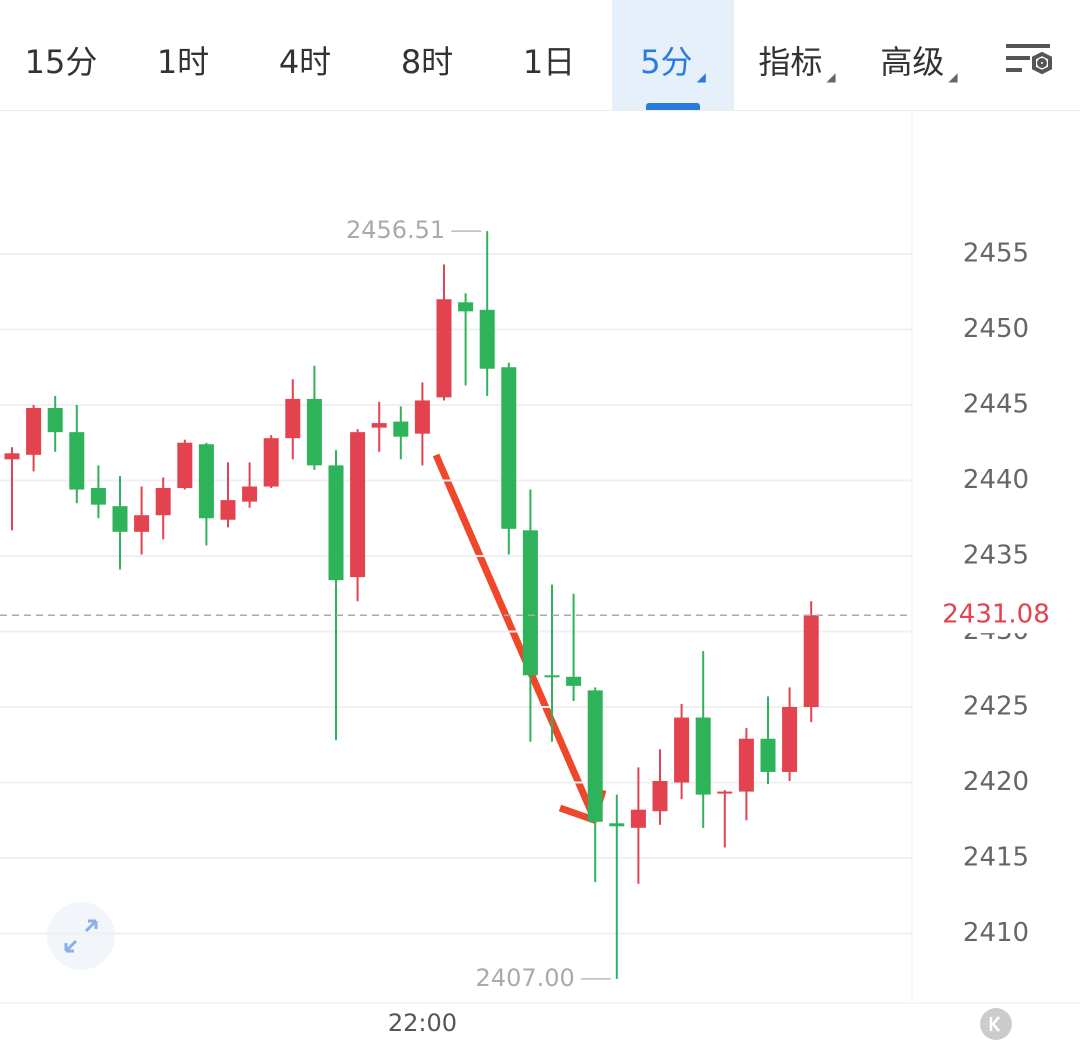  I want to click on x-tick-label: 22:00, so click(422, 1023).